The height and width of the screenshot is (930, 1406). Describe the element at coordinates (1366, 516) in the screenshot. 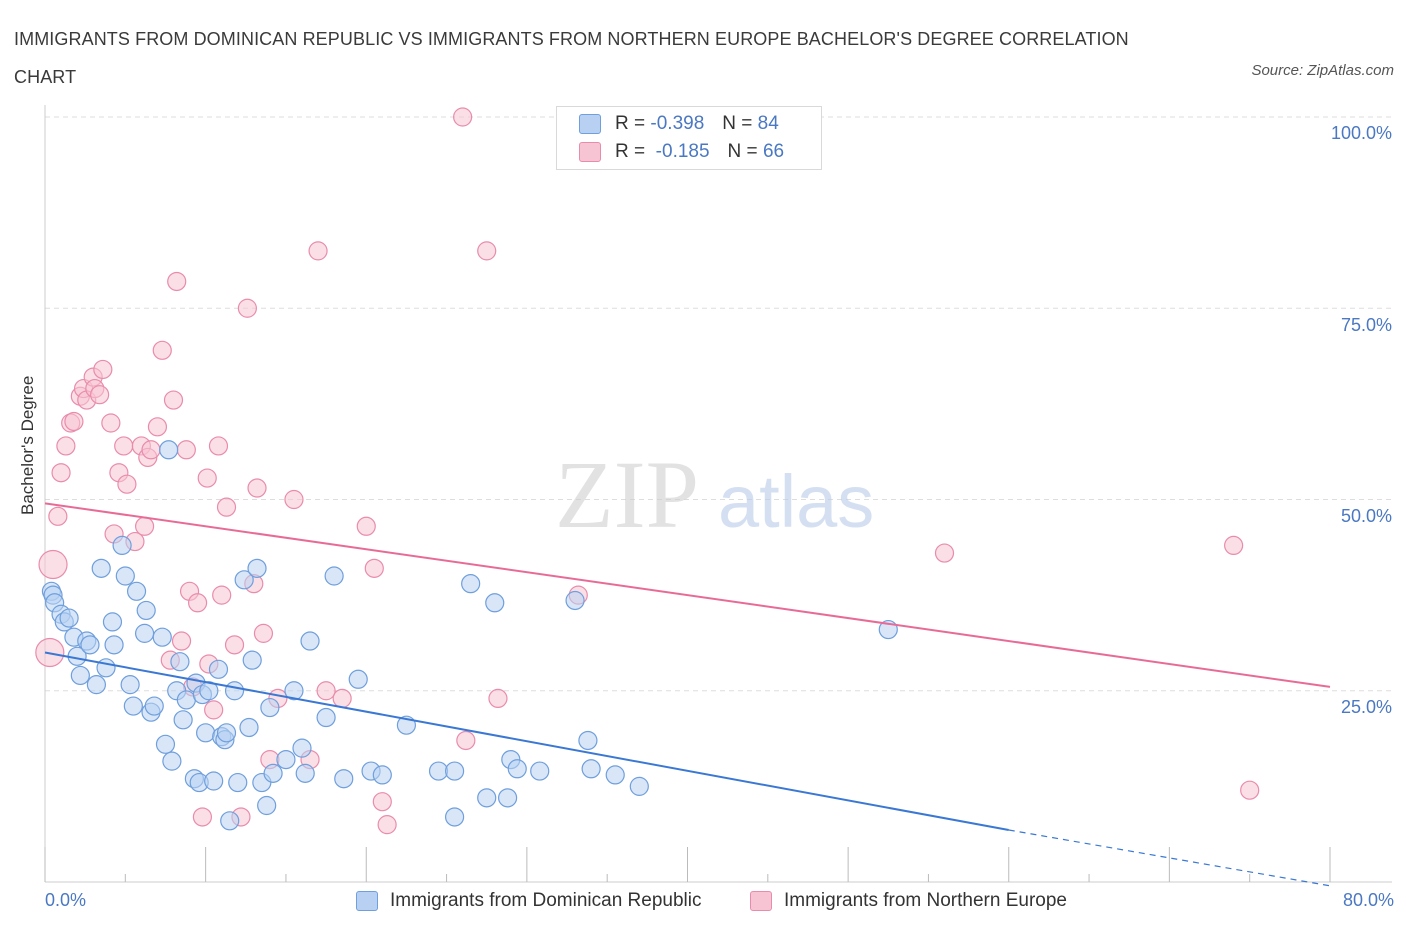

I see `y-tick-label-50: 50.0%` at that location.